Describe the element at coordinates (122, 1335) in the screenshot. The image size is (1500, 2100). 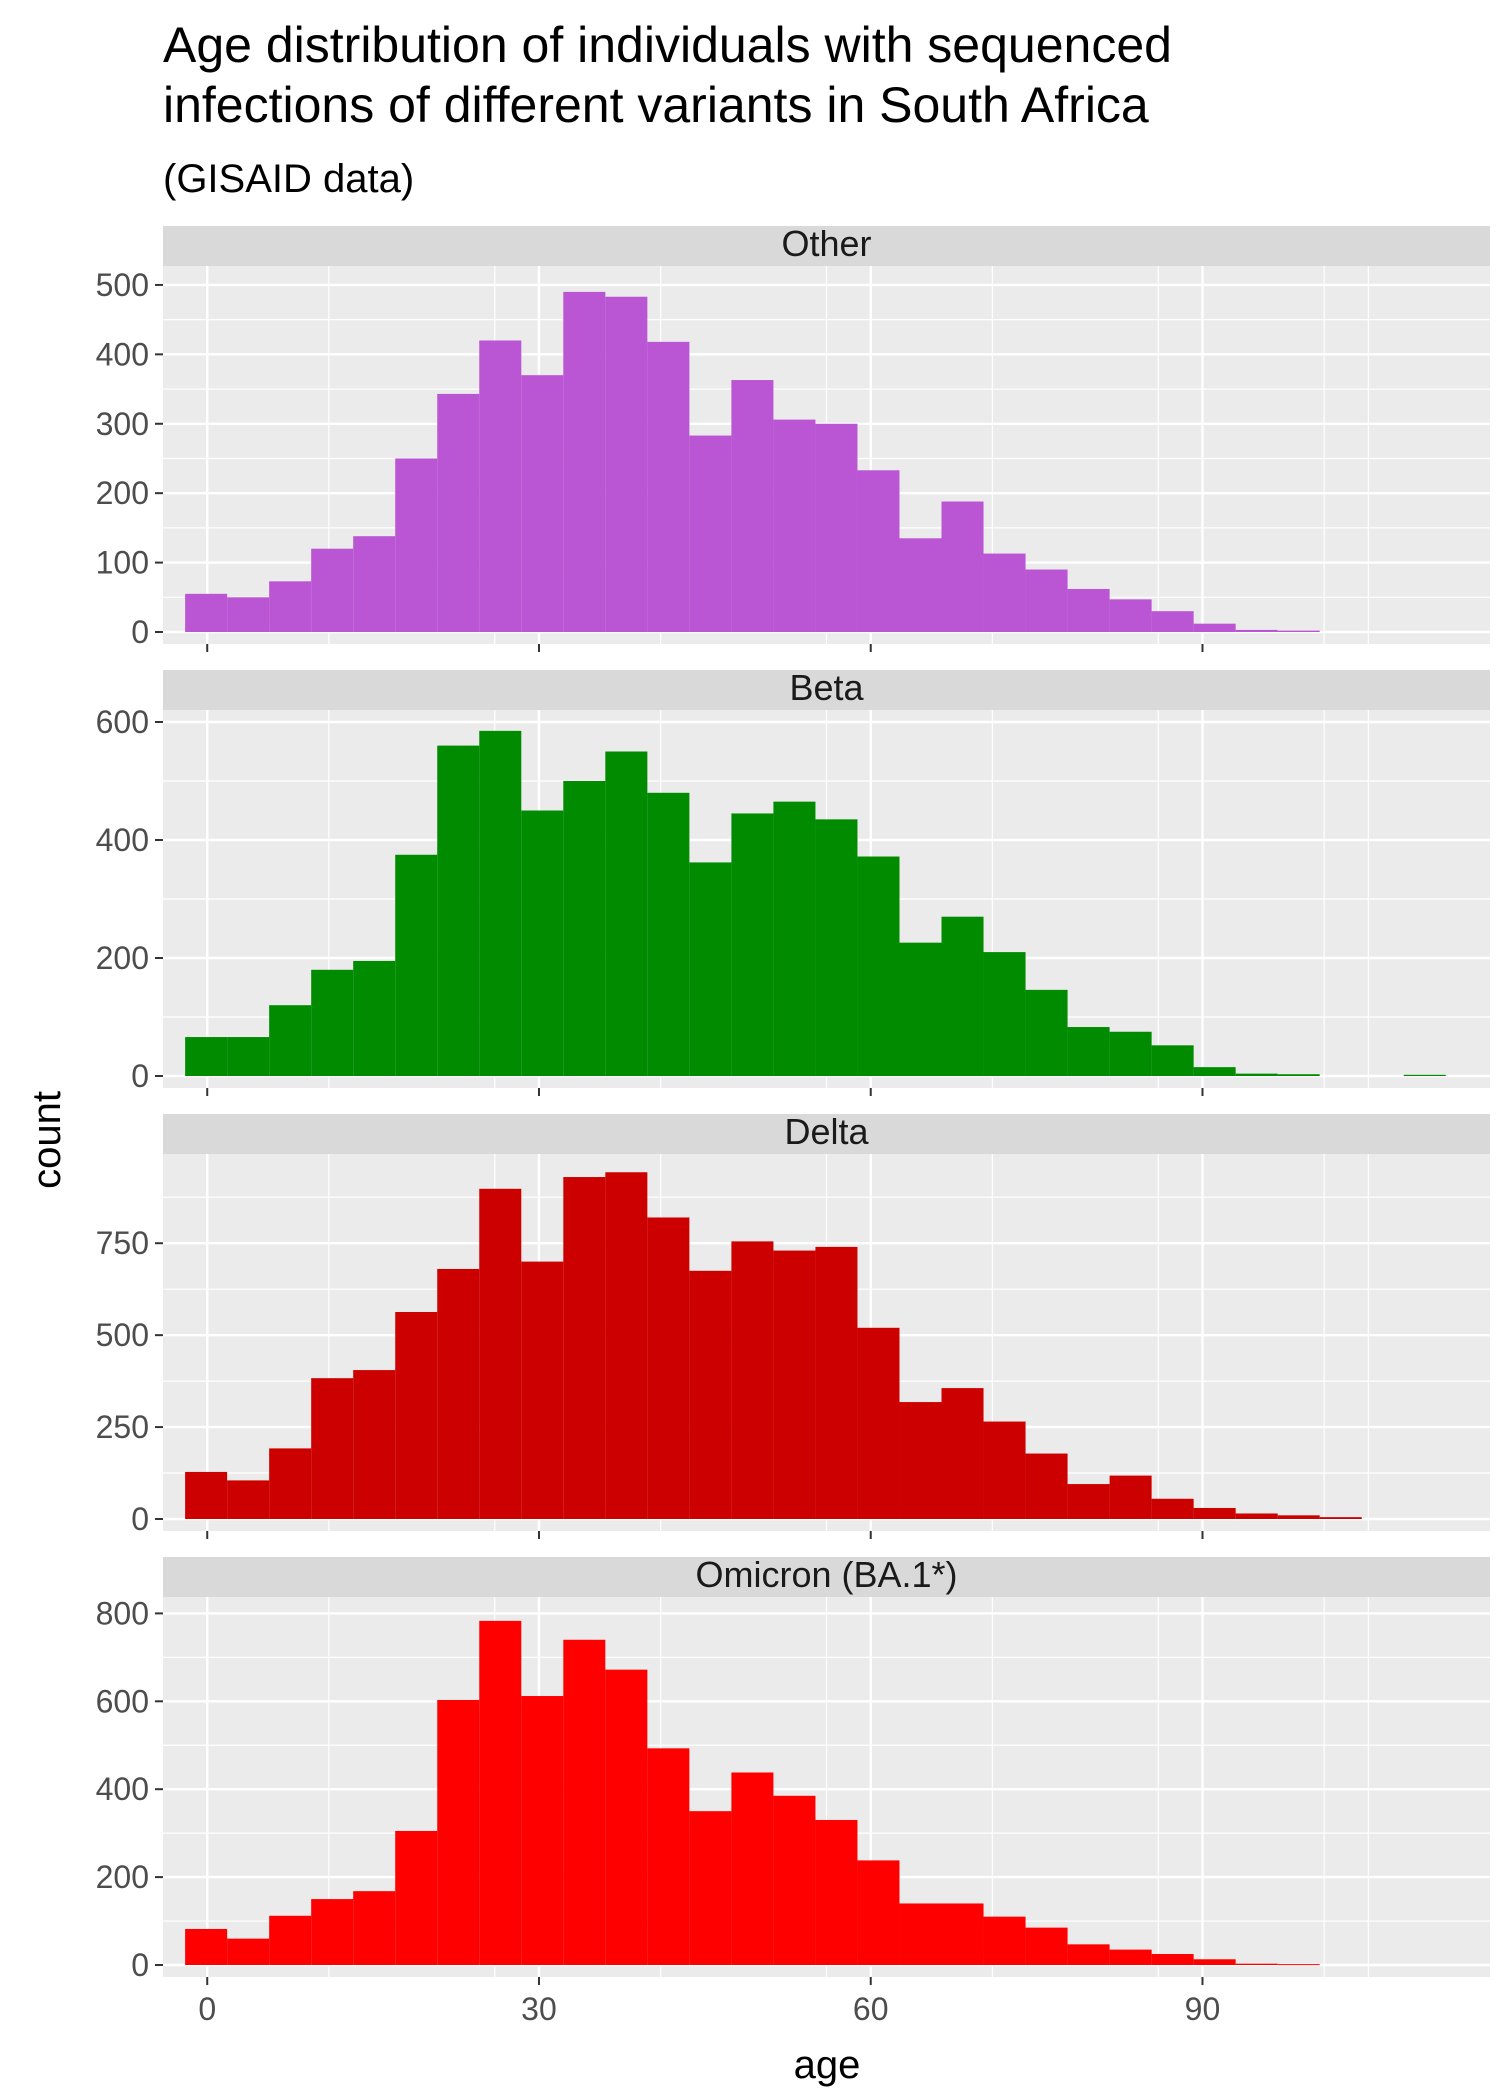
I see `y-tick-label: 500` at that location.